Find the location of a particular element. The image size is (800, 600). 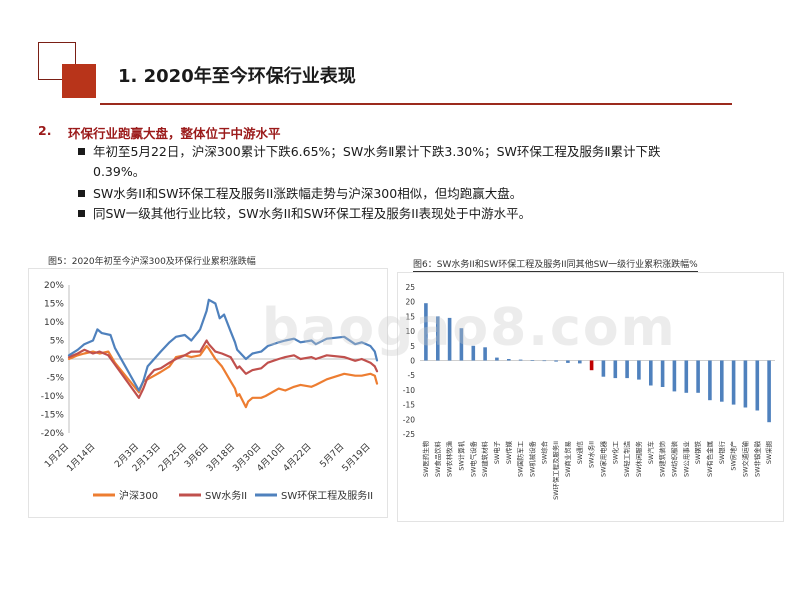

chart-left-title: 图5：2020年初至今沪深300及环保行业累积涨跌幅 is located at coordinates (152, 261).